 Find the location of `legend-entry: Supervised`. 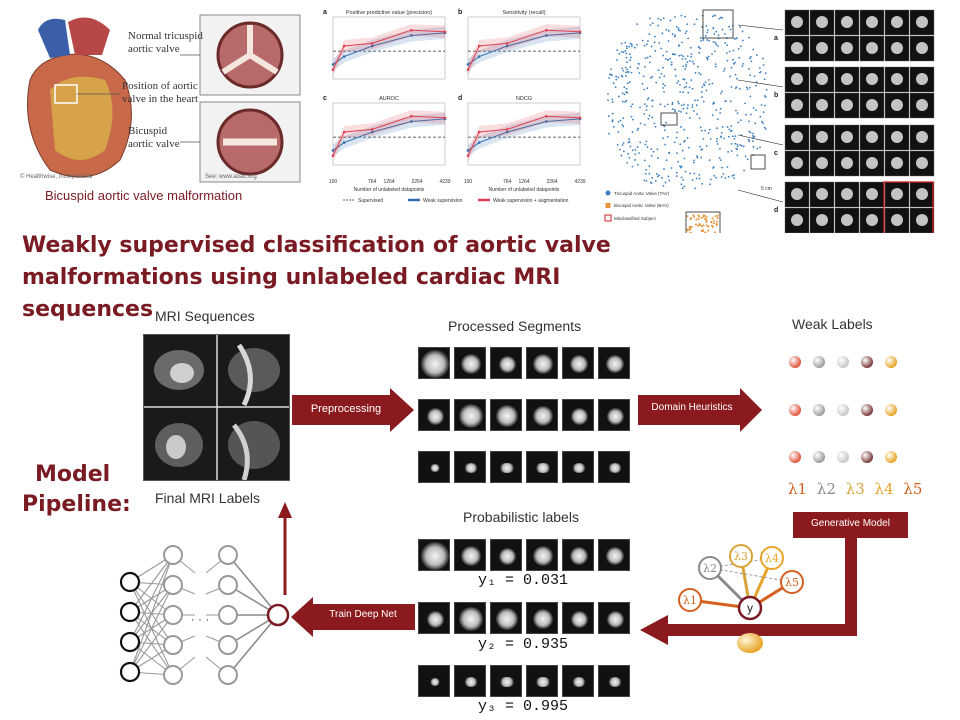

legend-entry: Supervised is located at coordinates (370, 201).